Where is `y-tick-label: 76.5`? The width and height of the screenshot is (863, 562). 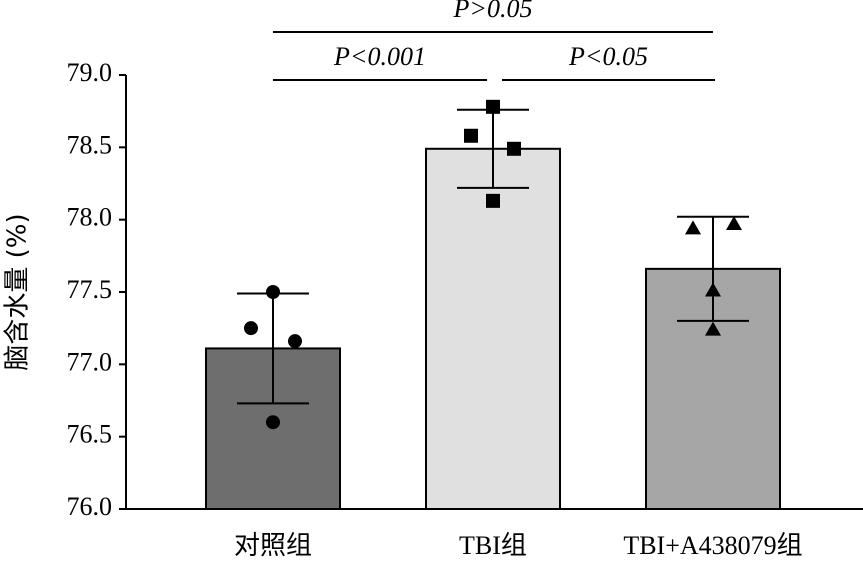
y-tick-label: 76.5 is located at coordinates (90, 434).